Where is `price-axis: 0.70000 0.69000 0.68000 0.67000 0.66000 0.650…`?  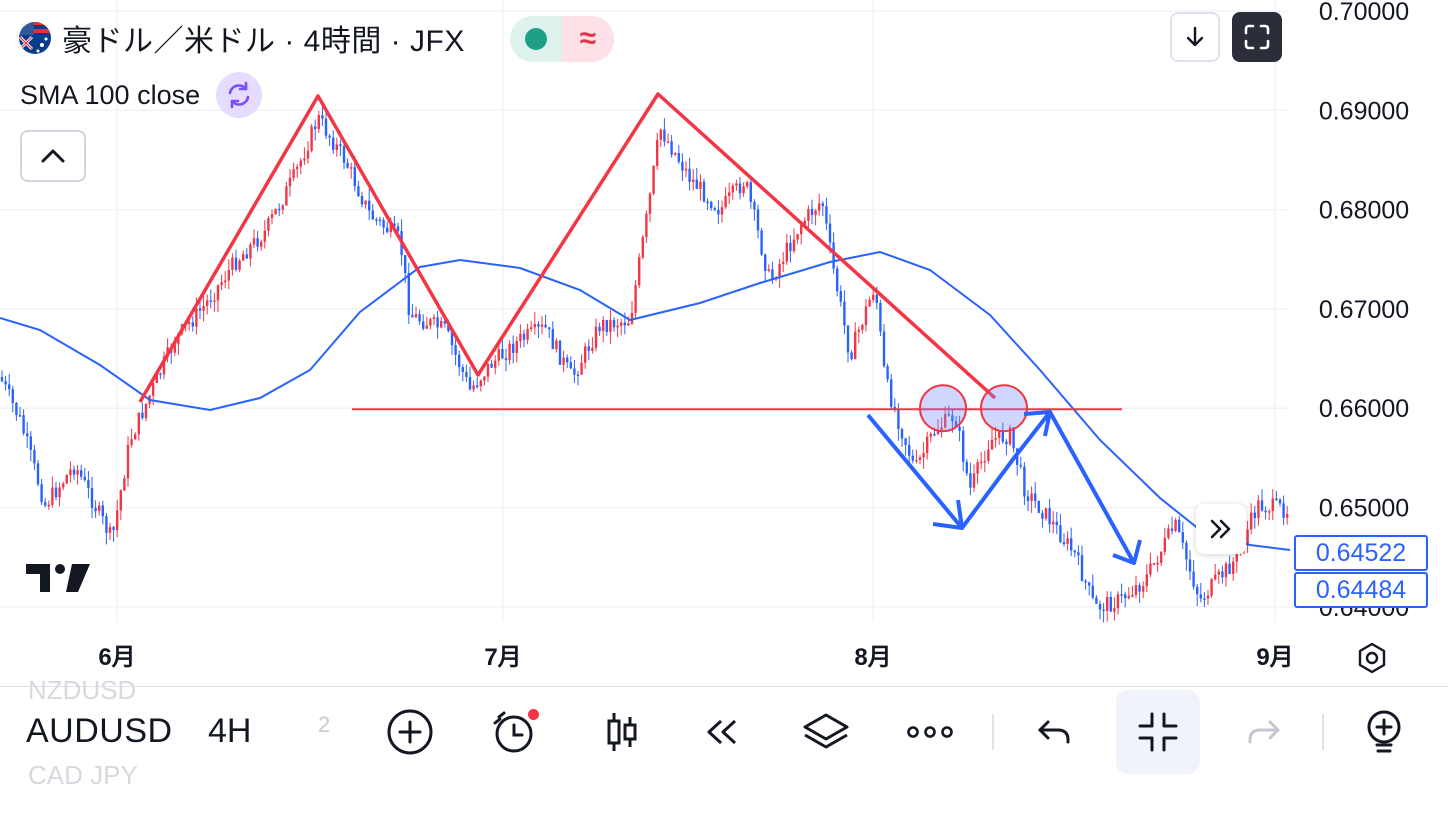 price-axis: 0.70000 0.69000 0.68000 0.67000 0.66000 0.650… is located at coordinates (1364, 311).